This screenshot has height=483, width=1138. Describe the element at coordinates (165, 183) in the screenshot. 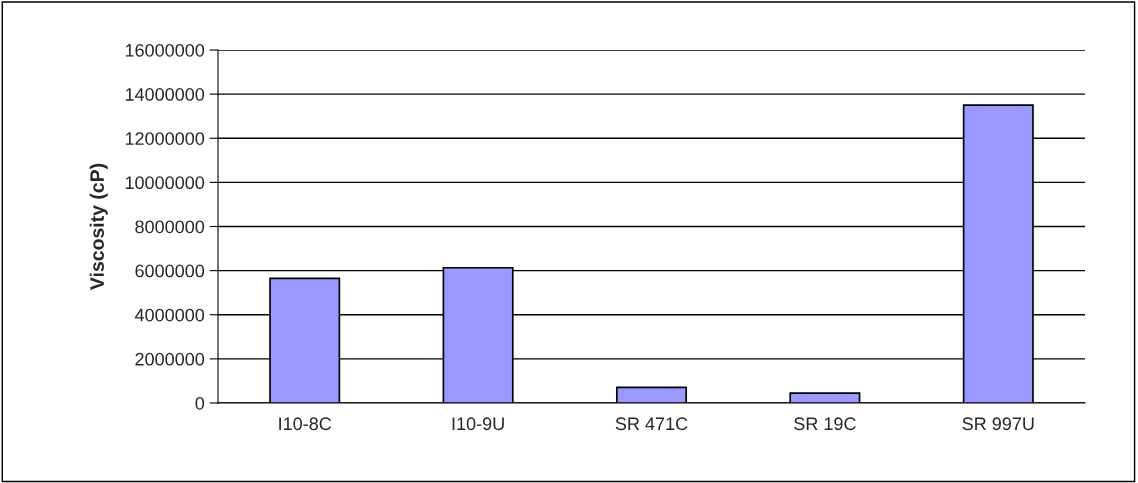

I see `y-tick-label: 10000000` at that location.